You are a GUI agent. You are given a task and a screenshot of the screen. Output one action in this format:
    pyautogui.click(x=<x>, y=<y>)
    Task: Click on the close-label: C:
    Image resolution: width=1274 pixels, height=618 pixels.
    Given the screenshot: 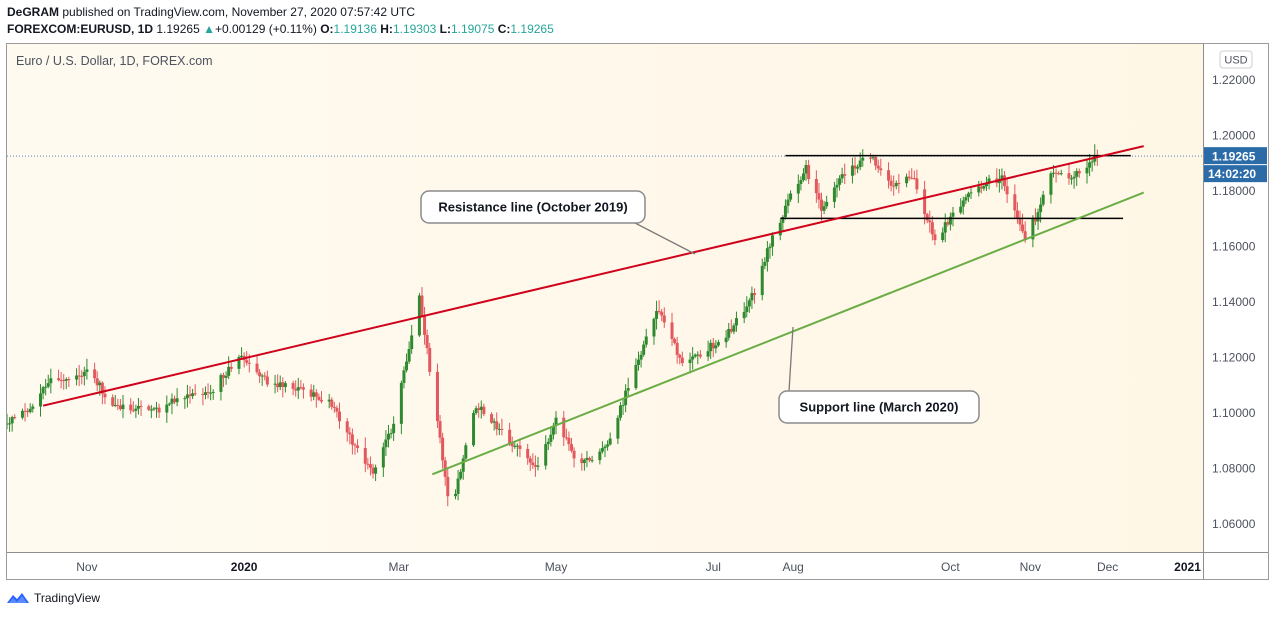 What is the action you would take?
    pyautogui.click(x=504, y=29)
    